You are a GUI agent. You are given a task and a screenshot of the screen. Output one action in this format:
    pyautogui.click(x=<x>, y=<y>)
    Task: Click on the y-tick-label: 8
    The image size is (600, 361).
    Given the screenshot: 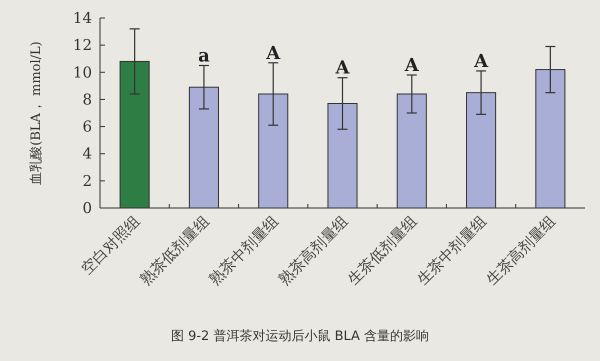 What is the action you would take?
    pyautogui.click(x=87, y=99)
    